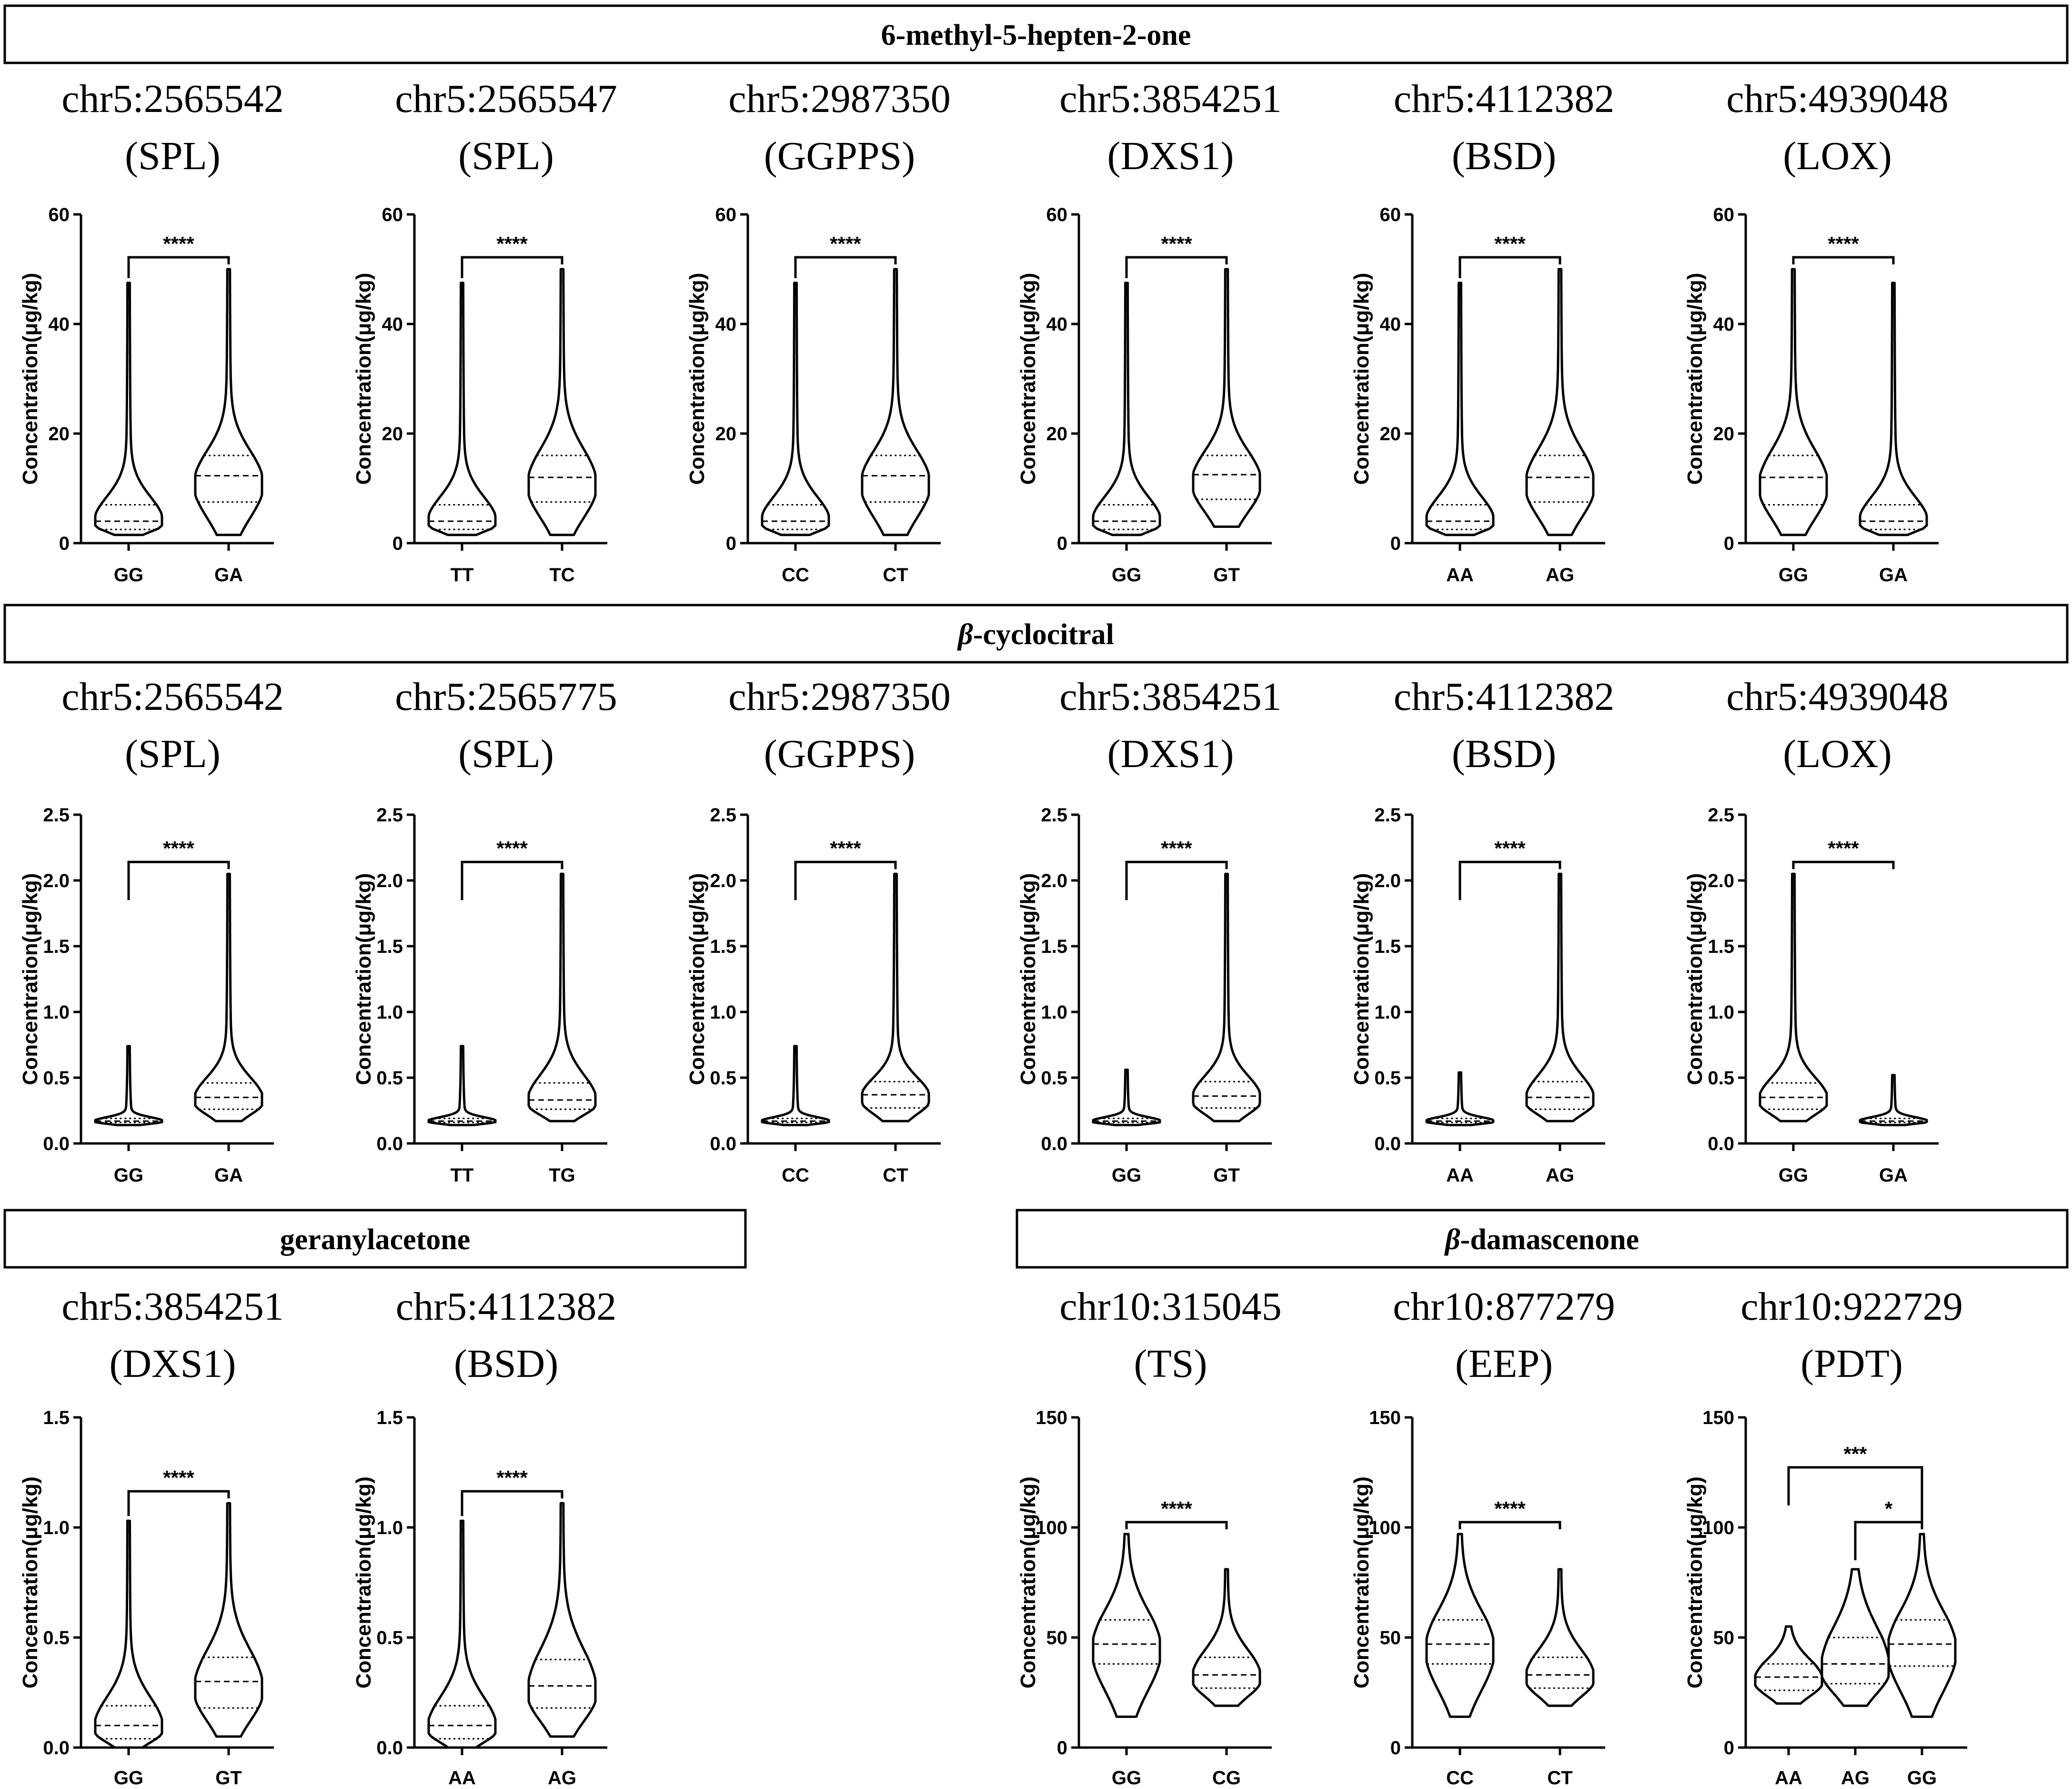  Describe the element at coordinates (173, 697) in the screenshot. I see `panel-title: chr5:2565542` at that location.